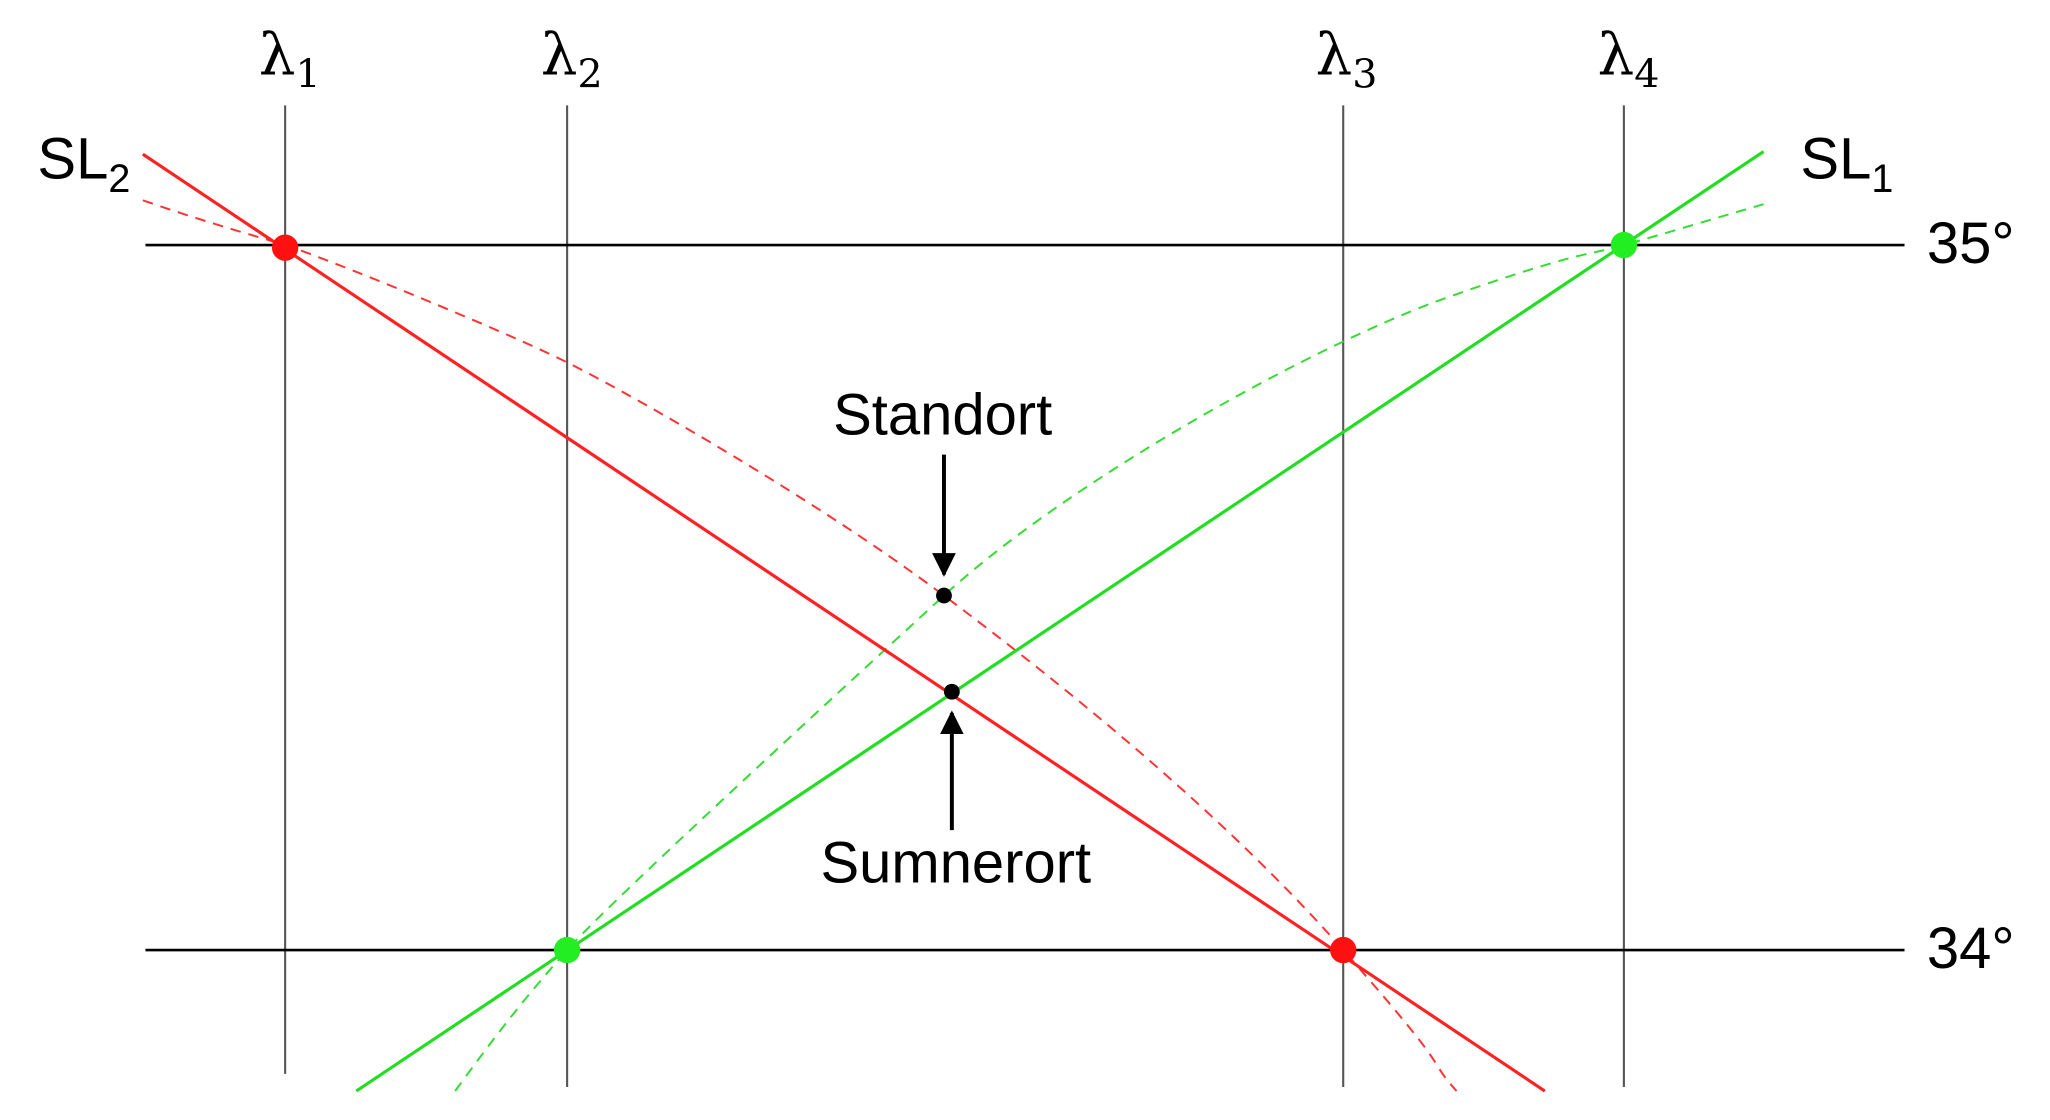  I want to click on point-label: Standort, so click(942, 415).